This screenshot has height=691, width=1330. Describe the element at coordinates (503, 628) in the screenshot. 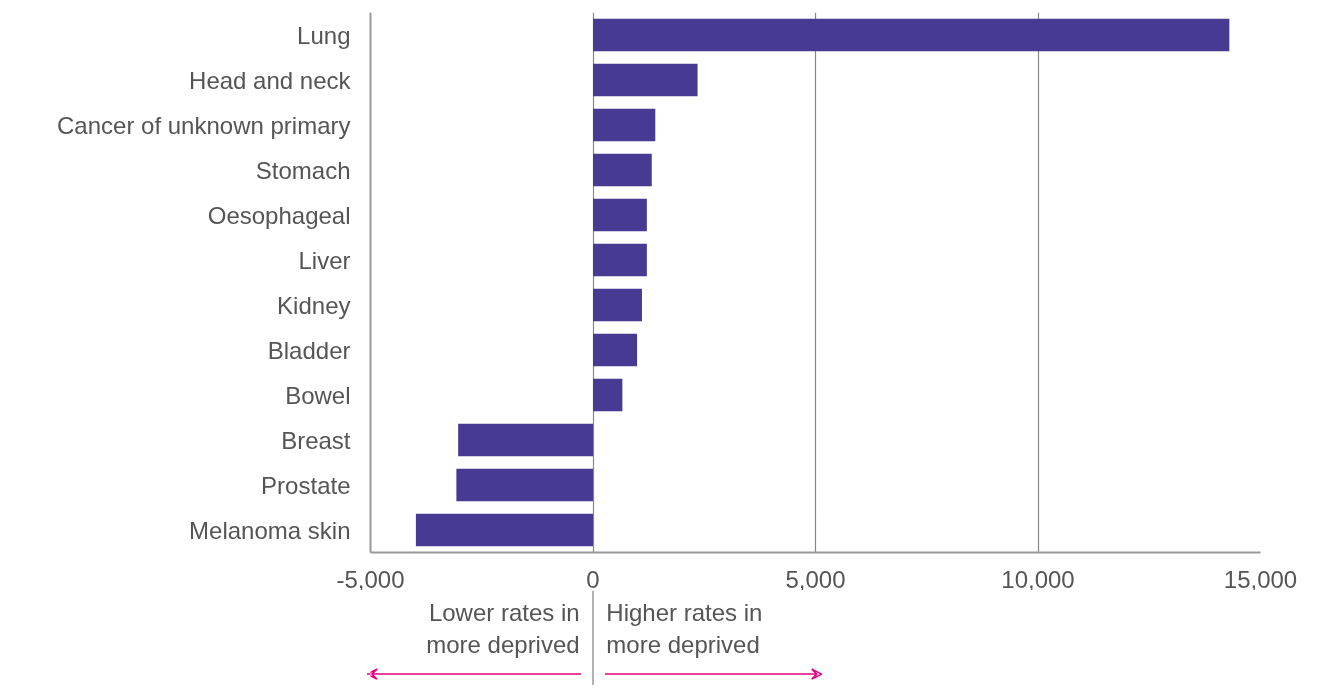

I see `text: Lower rates in more deprived` at that location.